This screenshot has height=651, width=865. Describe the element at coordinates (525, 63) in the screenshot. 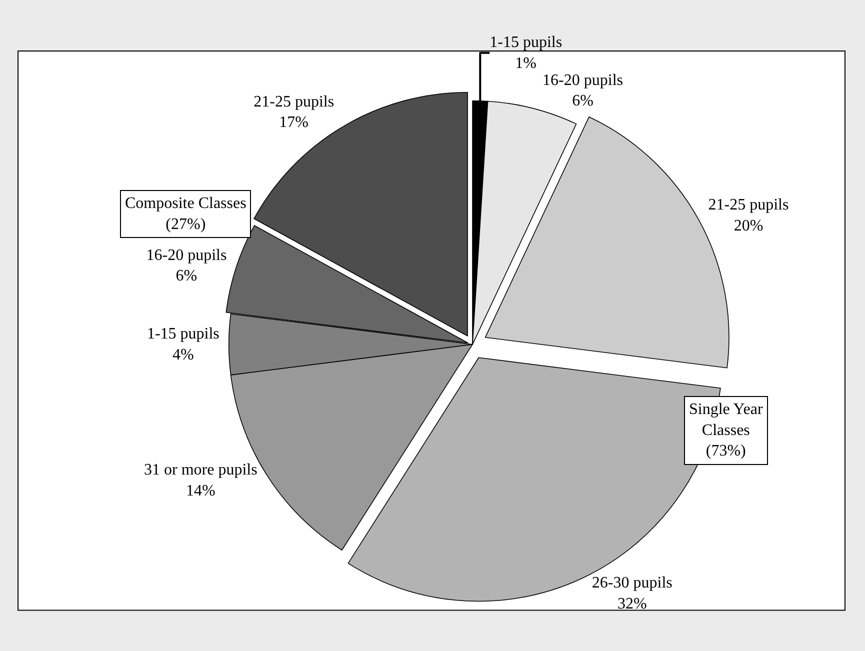

I see `data-label: 1%` at that location.